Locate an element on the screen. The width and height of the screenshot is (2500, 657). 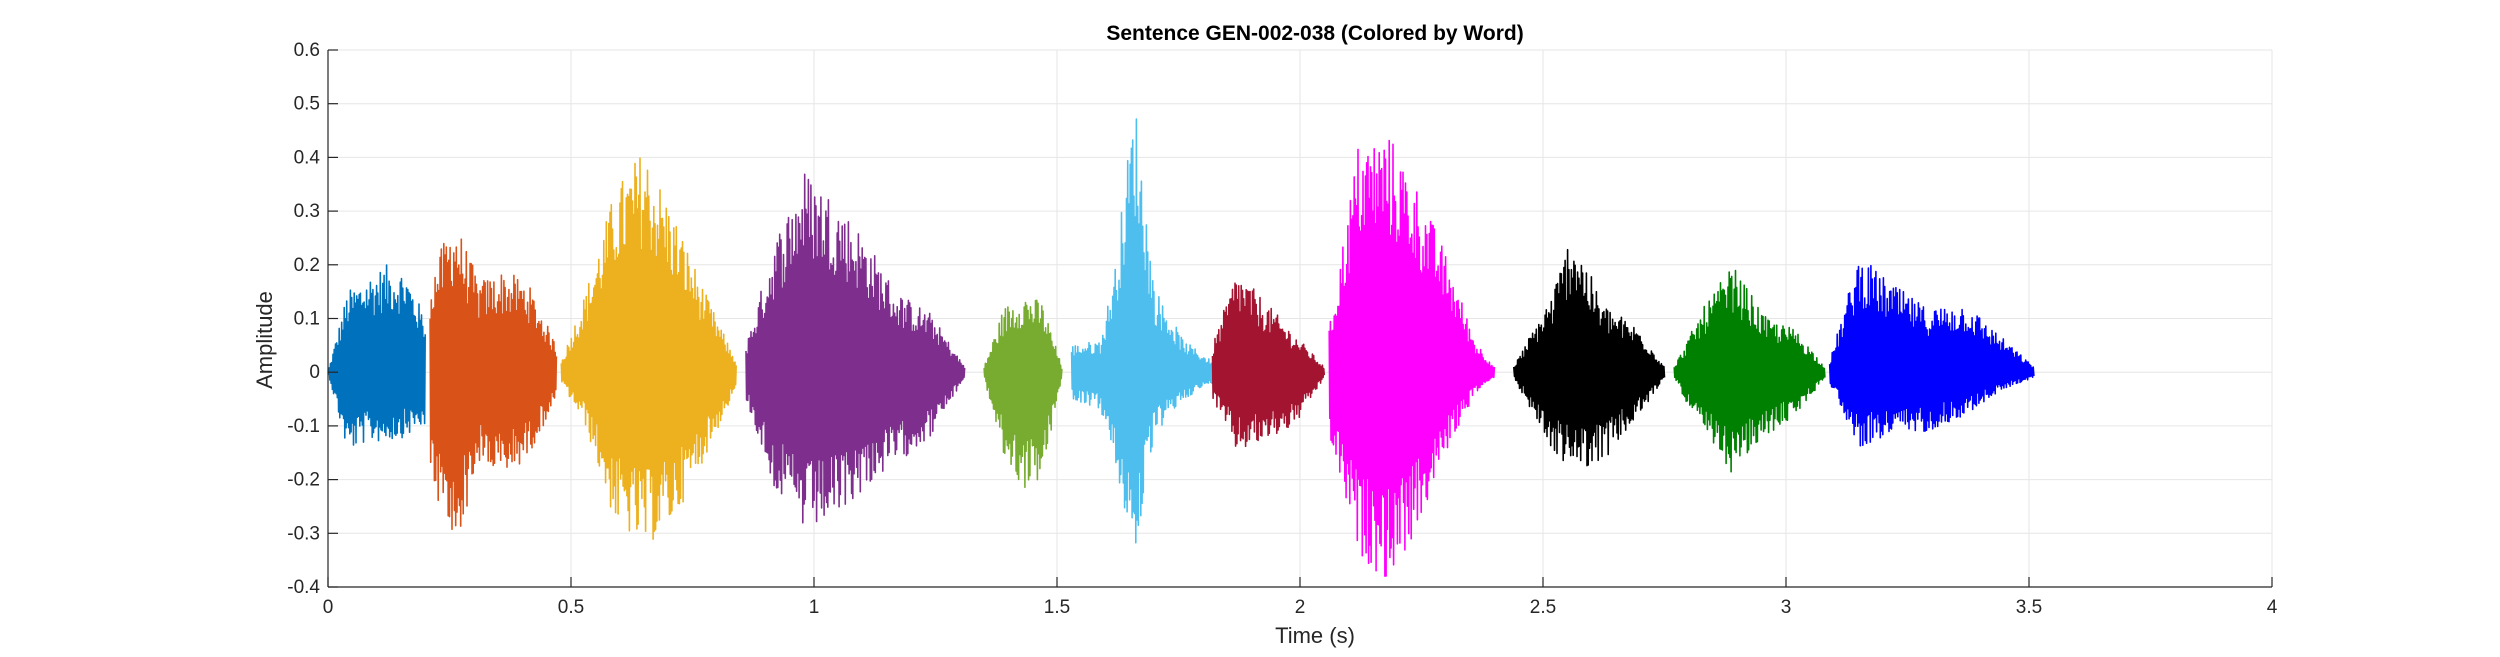
y-tick-label: 0.1 is located at coordinates (307, 319).